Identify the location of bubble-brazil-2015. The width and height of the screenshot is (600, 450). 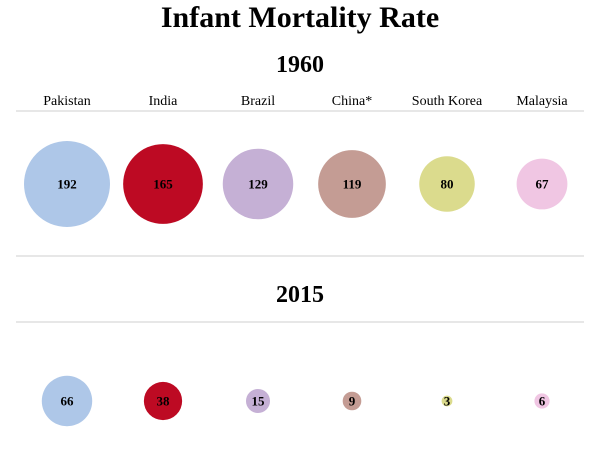
(258, 401).